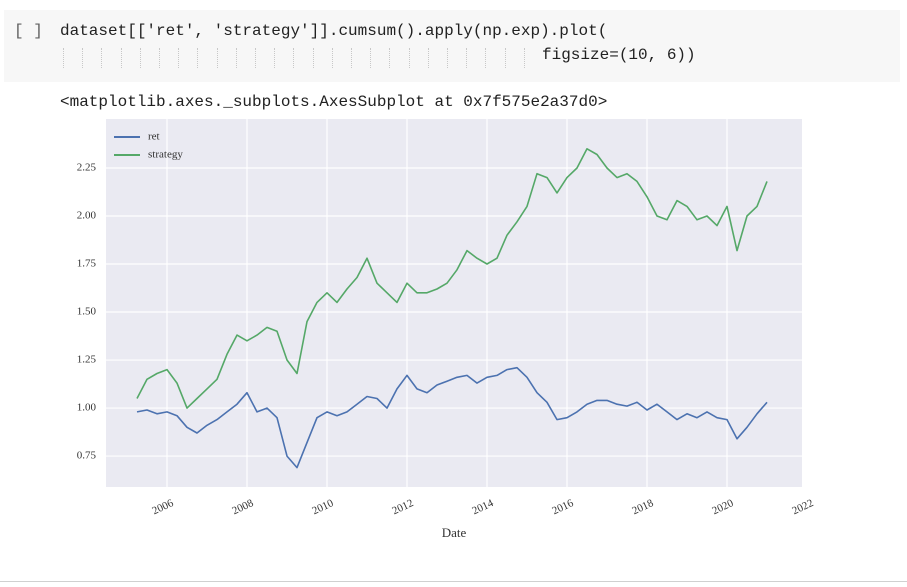  What do you see at coordinates (87, 264) in the screenshot?
I see `y-tick-label: 1.75` at bounding box center [87, 264].